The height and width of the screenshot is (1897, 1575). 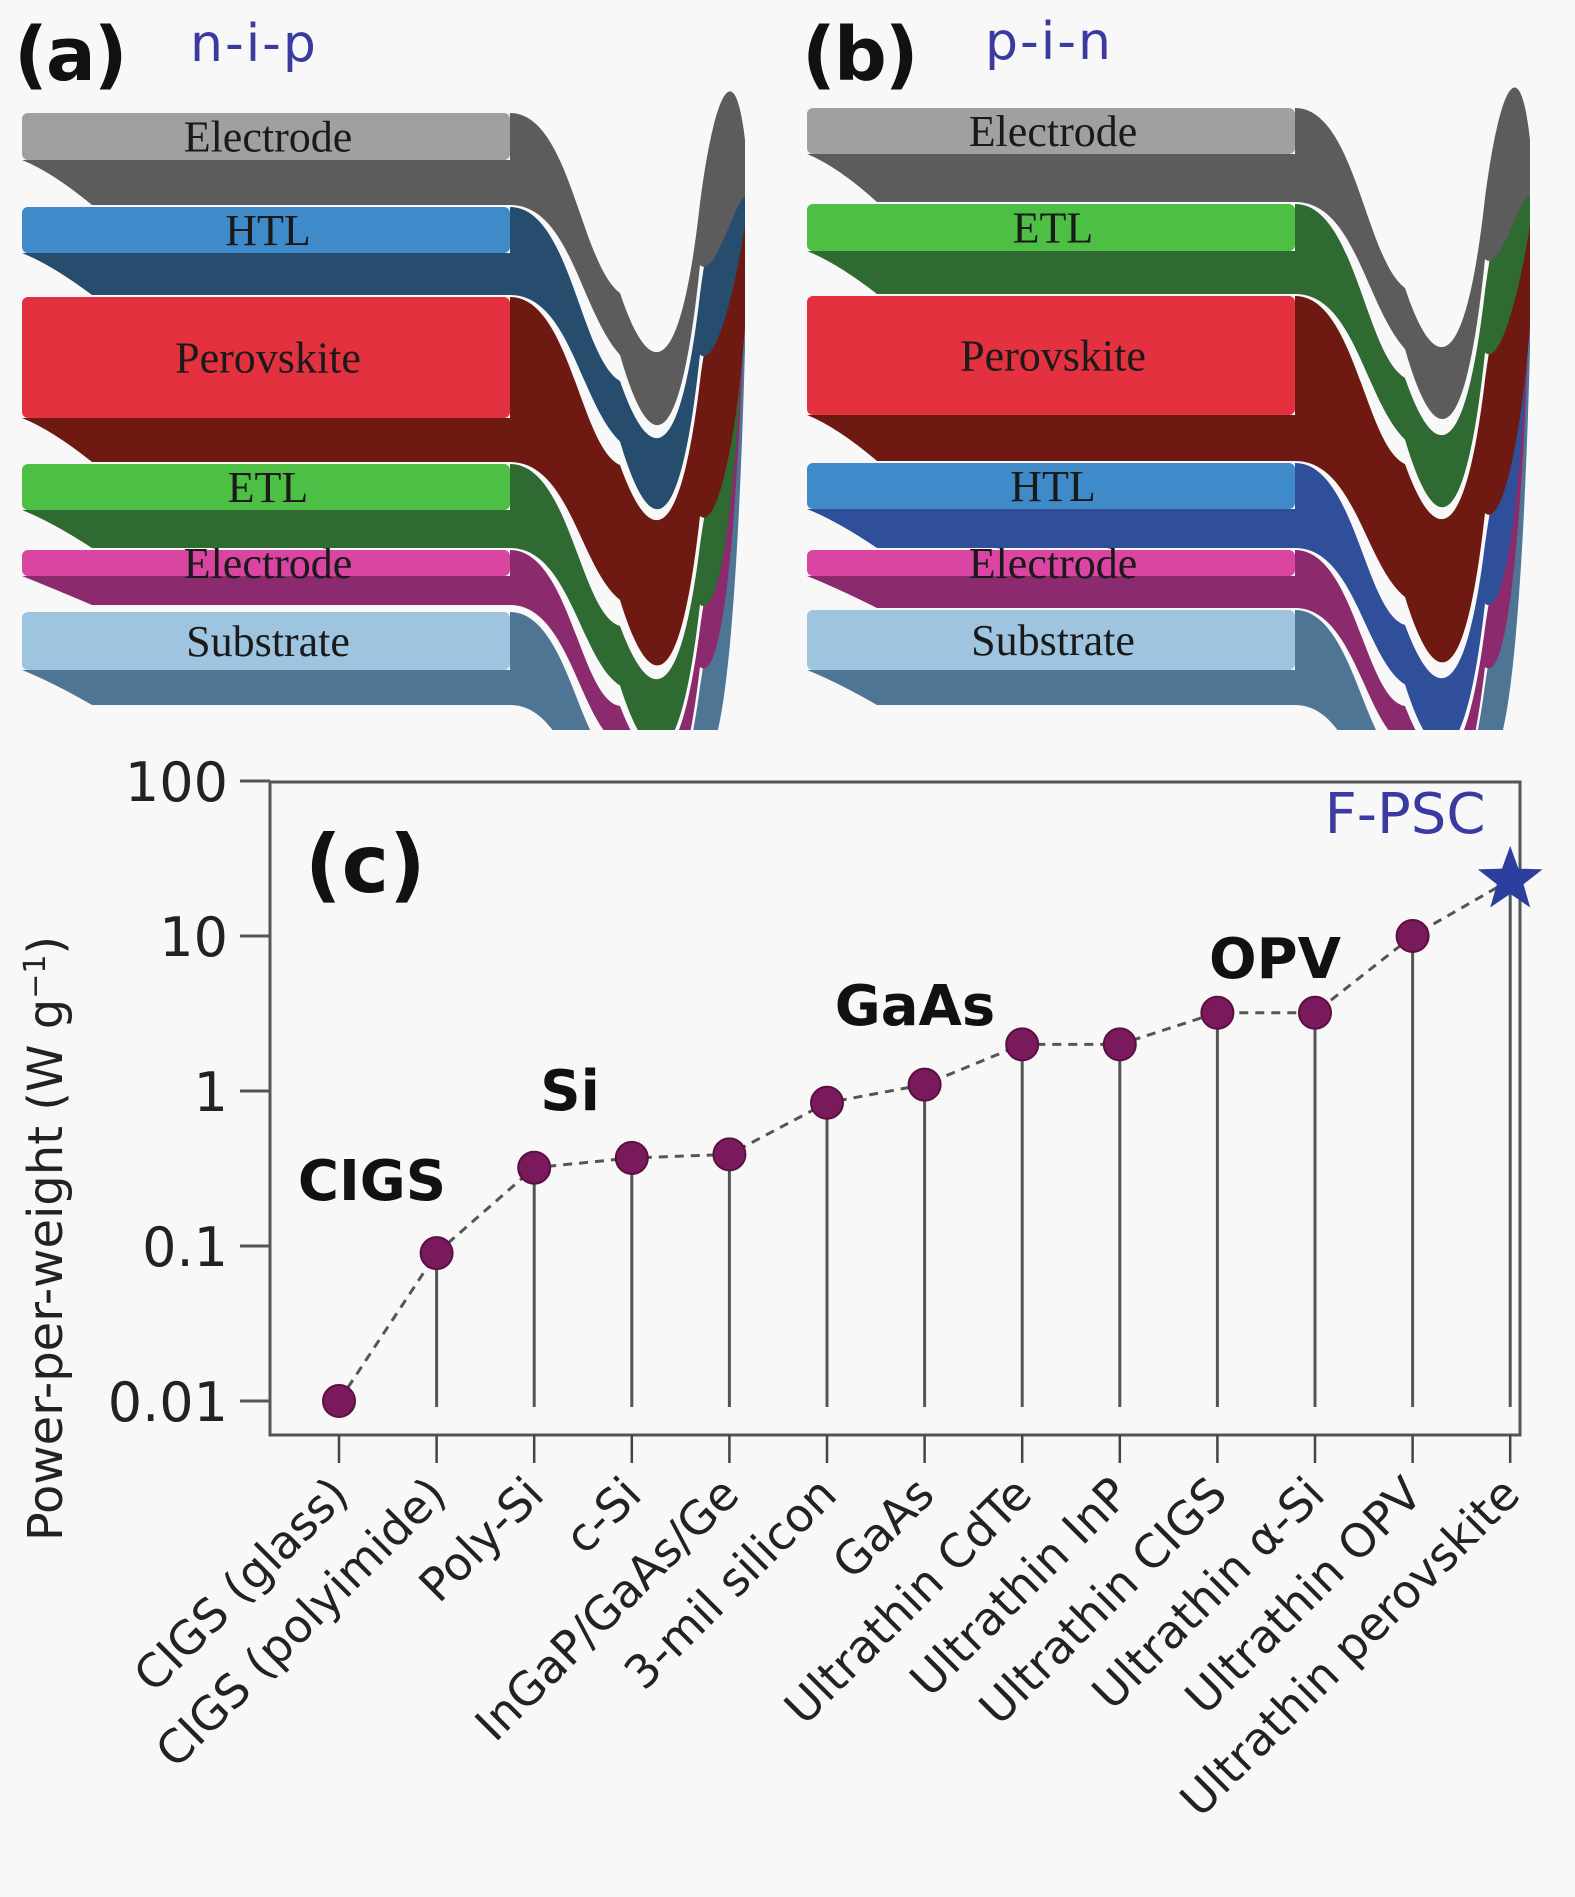 I want to click on data-point-ultrathin-si, so click(x=1315, y=1012).